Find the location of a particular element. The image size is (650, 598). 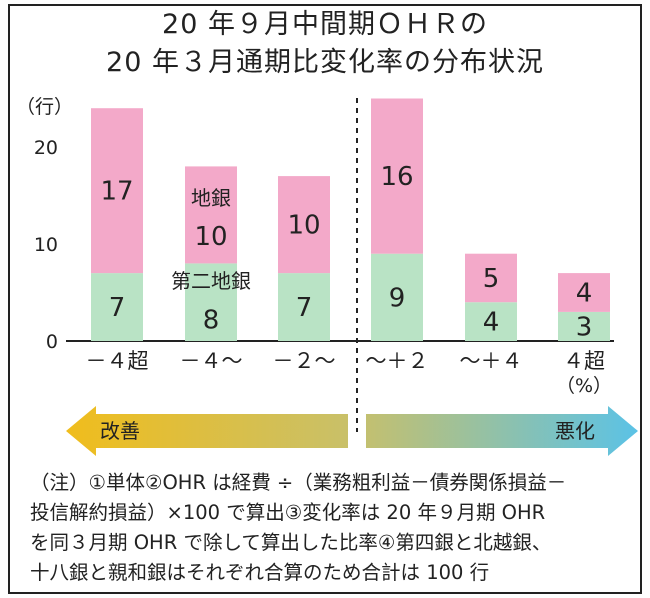

bar-value-label: 17 is located at coordinates (116, 192).